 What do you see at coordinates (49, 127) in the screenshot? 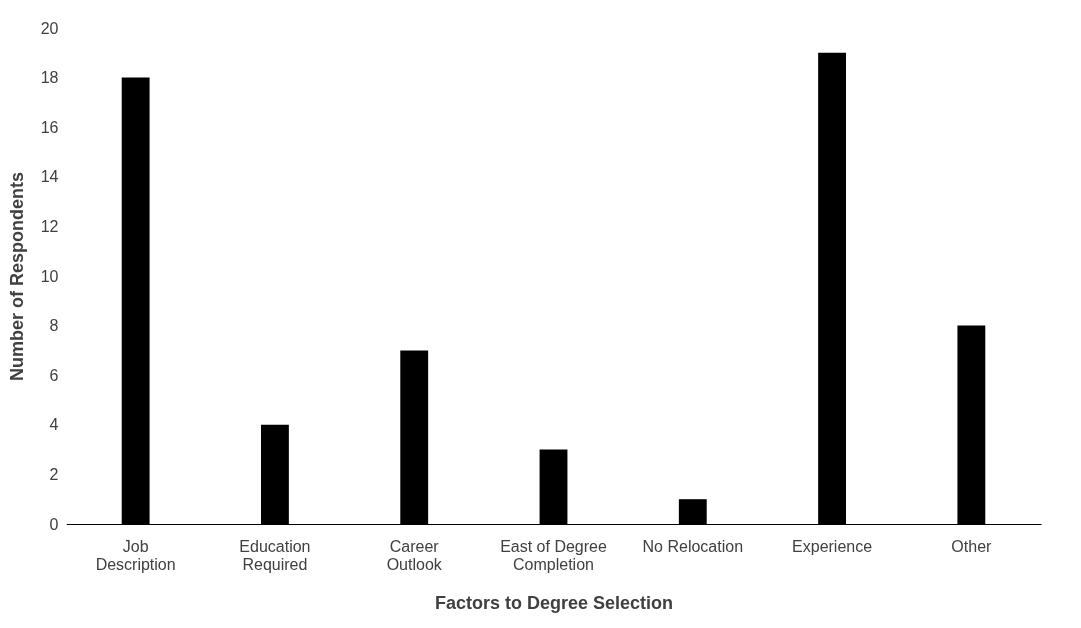
I see `y-tick-label: 16` at bounding box center [49, 127].